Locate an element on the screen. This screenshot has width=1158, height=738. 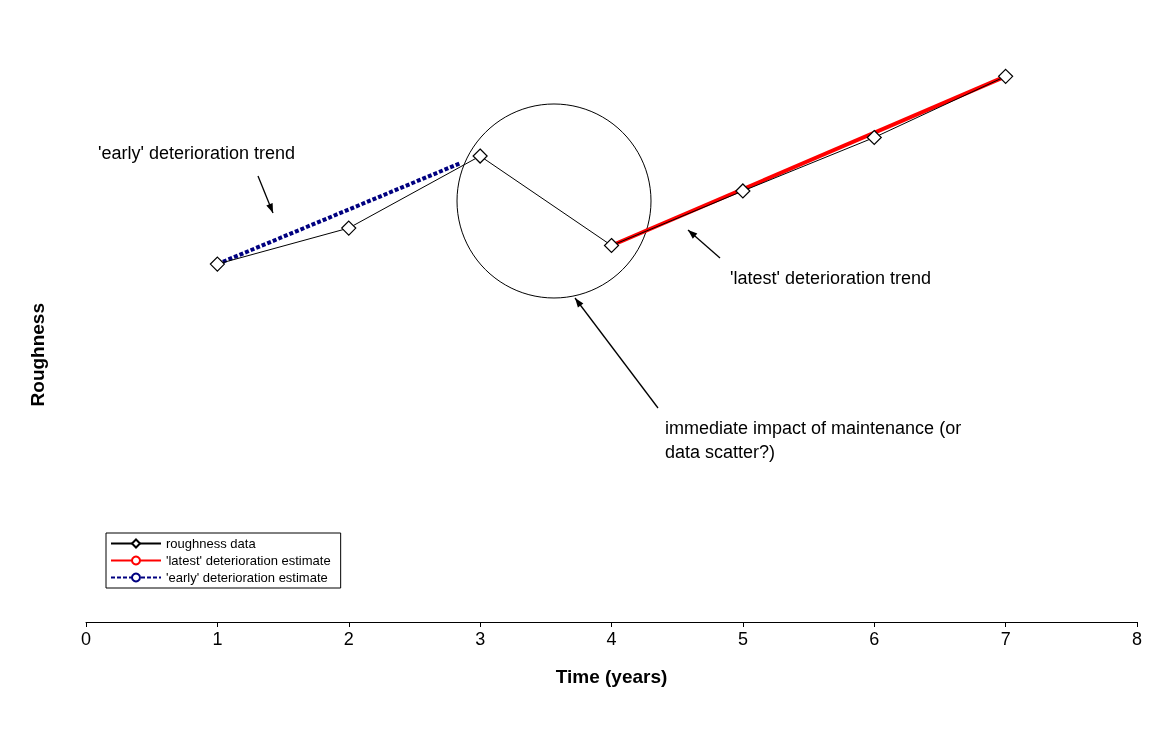
x-tick-label: 8 is located at coordinates (1137, 639).